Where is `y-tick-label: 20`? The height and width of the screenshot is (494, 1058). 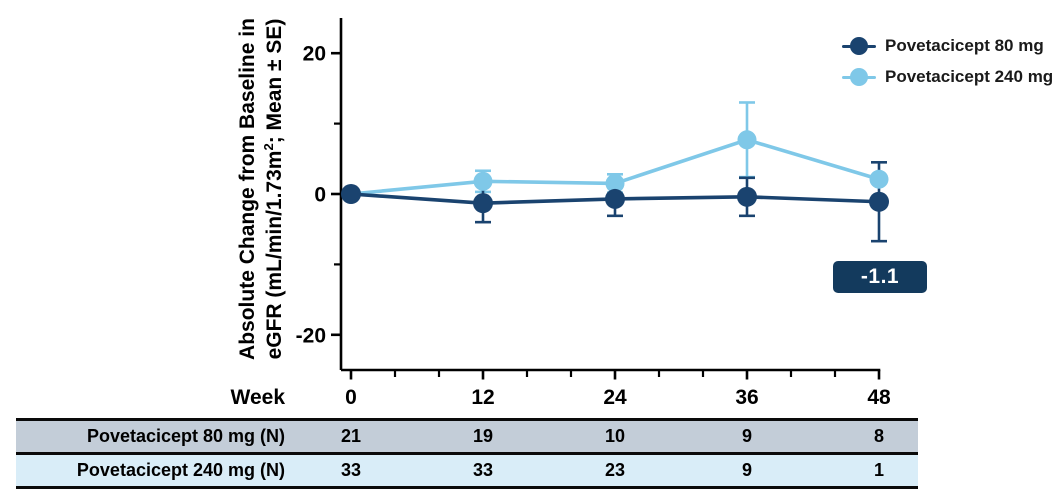 y-tick-label: 20 is located at coordinates (314, 54).